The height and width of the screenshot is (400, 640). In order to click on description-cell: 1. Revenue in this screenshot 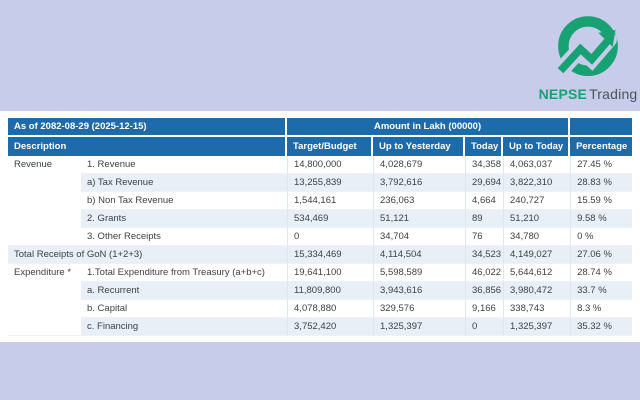, I will do `click(184, 165)`.